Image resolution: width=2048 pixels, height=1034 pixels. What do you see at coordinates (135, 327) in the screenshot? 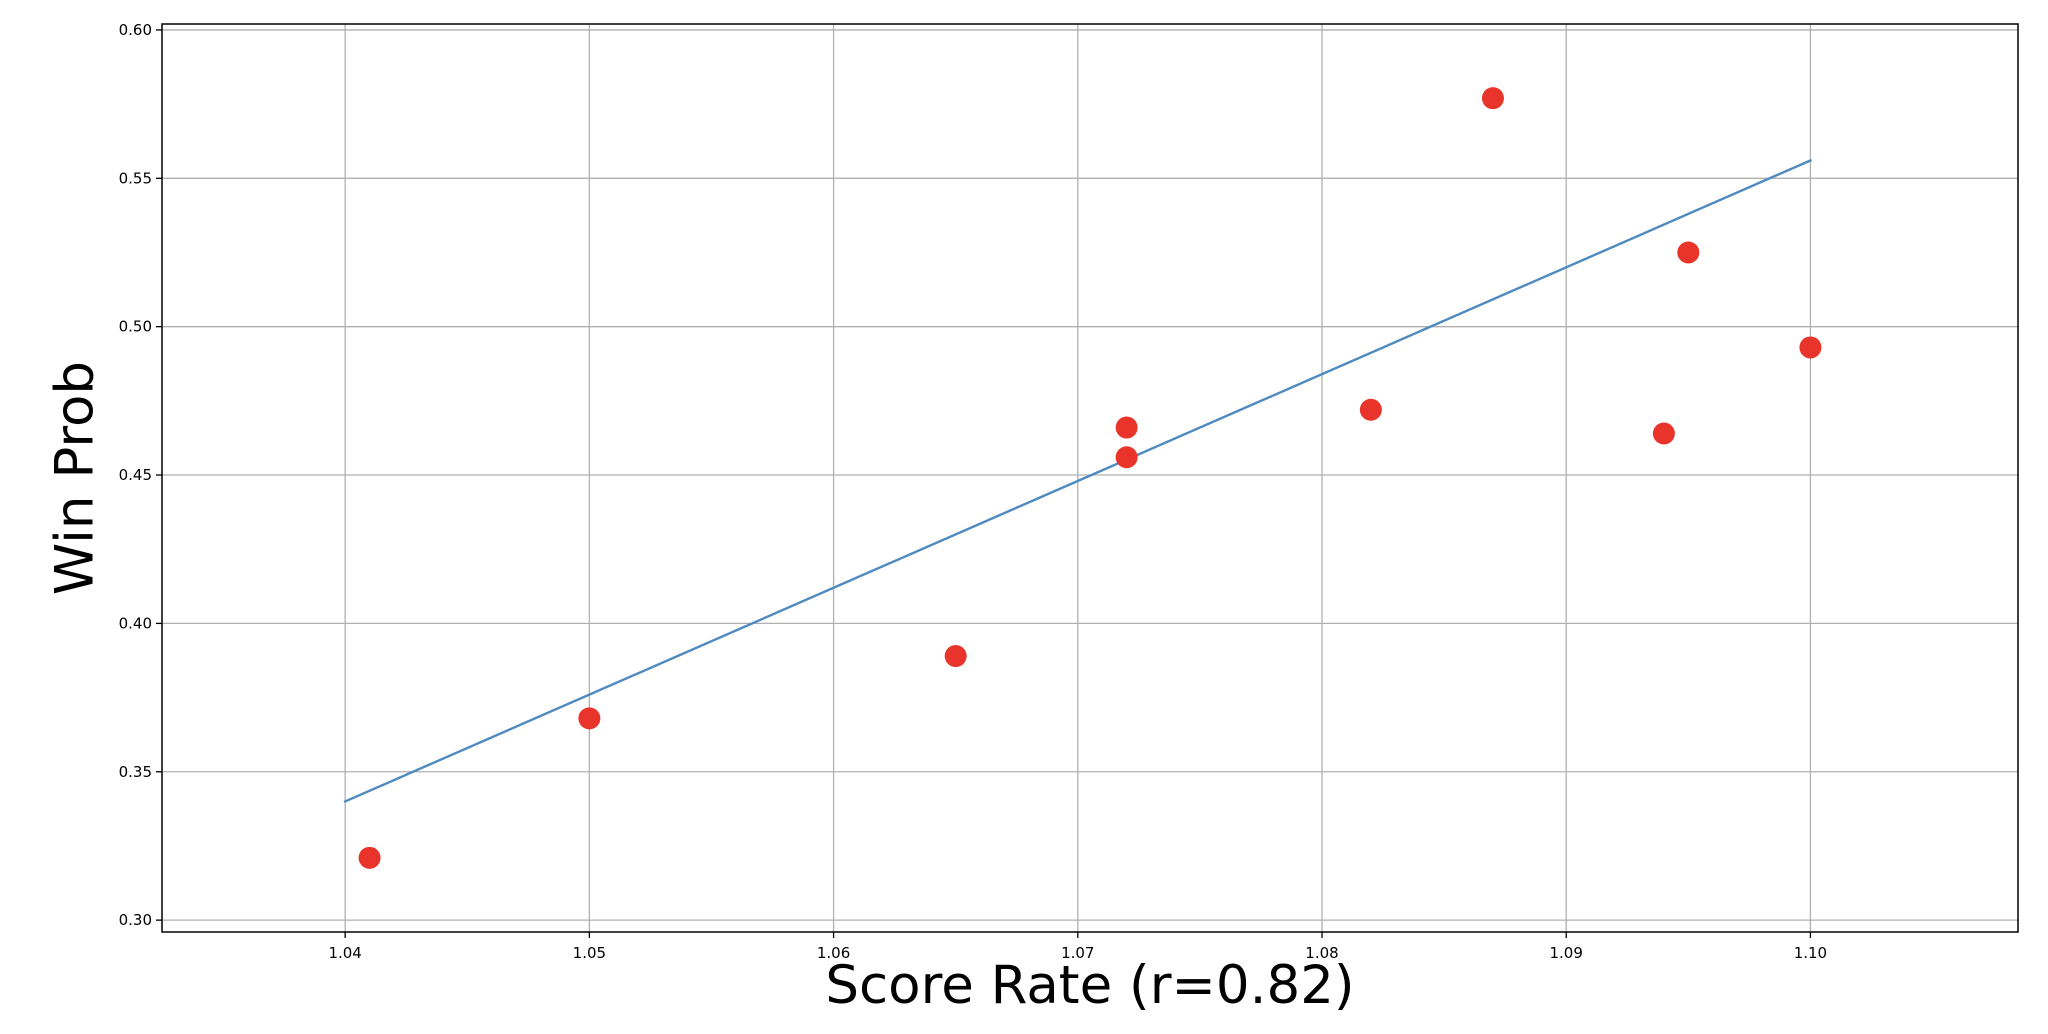
I see `y-tick-label: 0.50` at bounding box center [135, 327].